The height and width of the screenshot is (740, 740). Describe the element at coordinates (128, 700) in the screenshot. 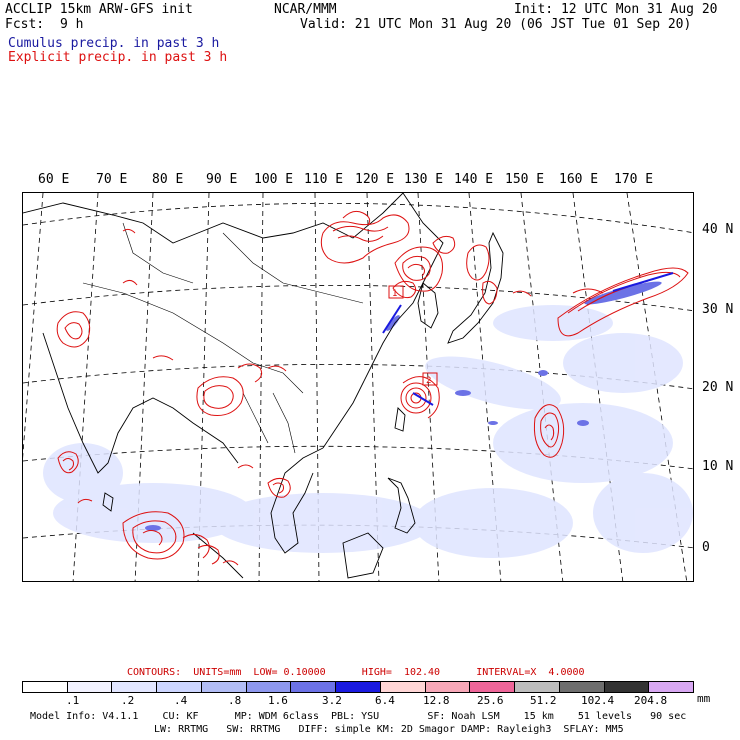

I see `colorbar-label: .2` at that location.